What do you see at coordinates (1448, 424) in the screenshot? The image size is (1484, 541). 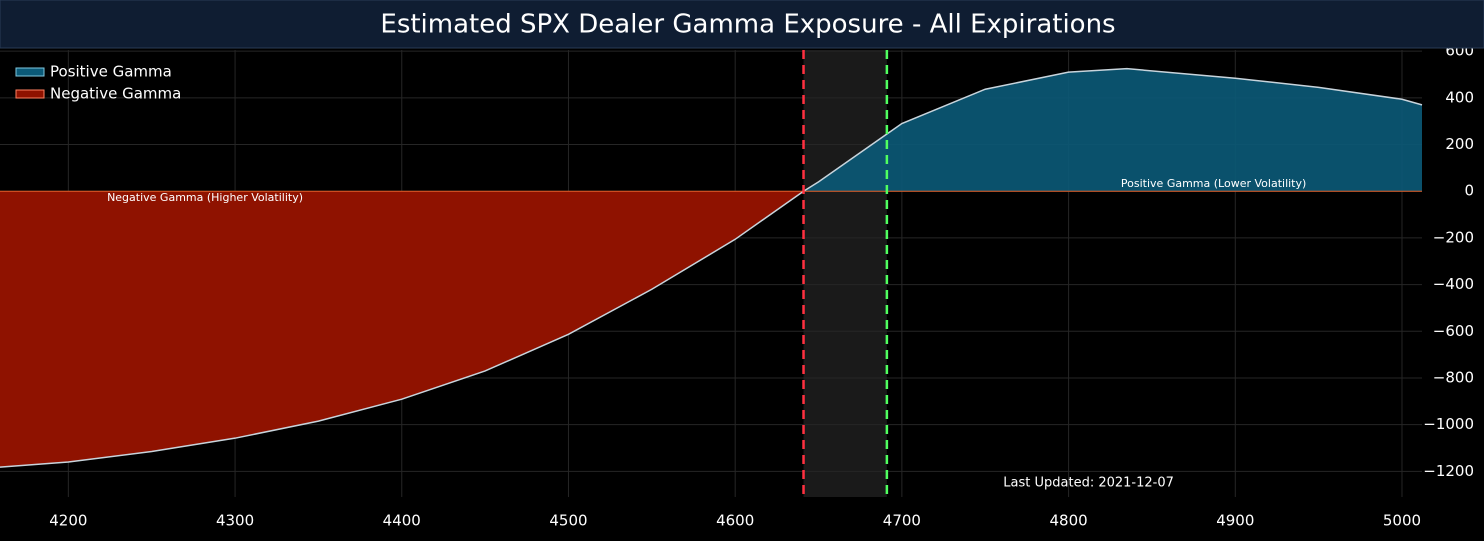 I see `y-tick-label: −1000` at bounding box center [1448, 424].